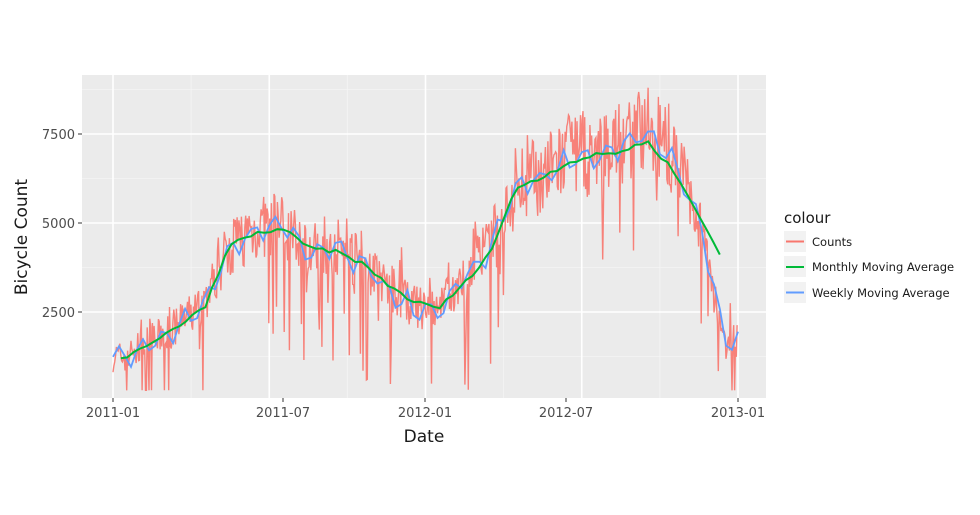 The width and height of the screenshot is (980, 515). Describe the element at coordinates (425, 413) in the screenshot. I see `x-tick-2012-01: 2012-01` at that location.